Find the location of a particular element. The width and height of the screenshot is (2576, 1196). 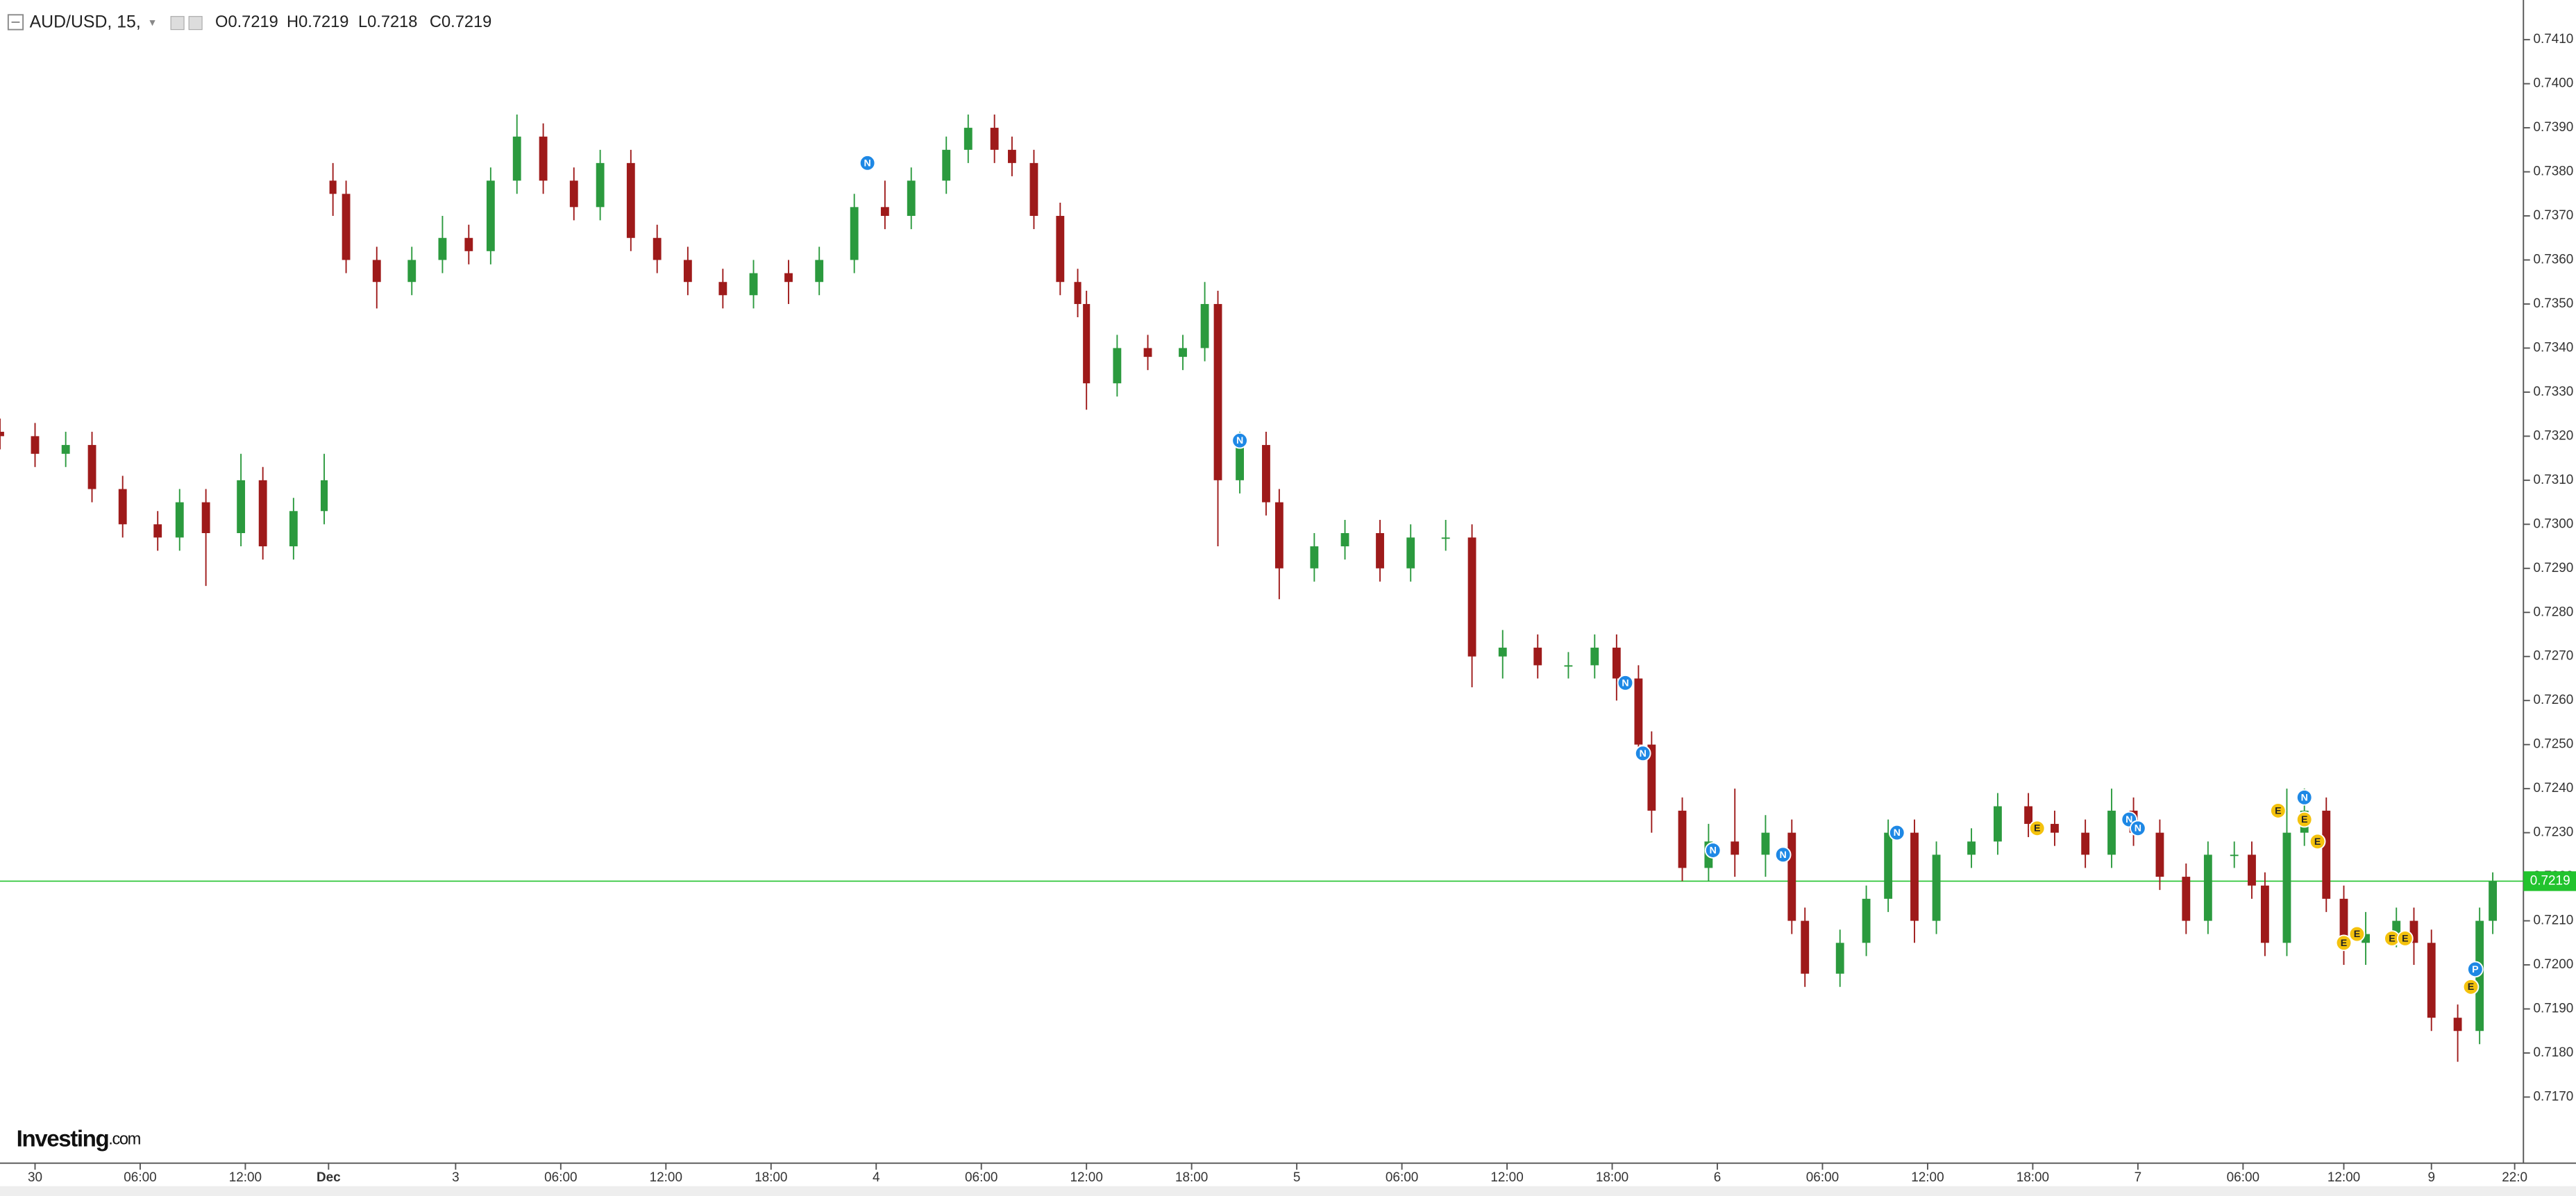

symbol: AUD/USD, 15, is located at coordinates (85, 23).